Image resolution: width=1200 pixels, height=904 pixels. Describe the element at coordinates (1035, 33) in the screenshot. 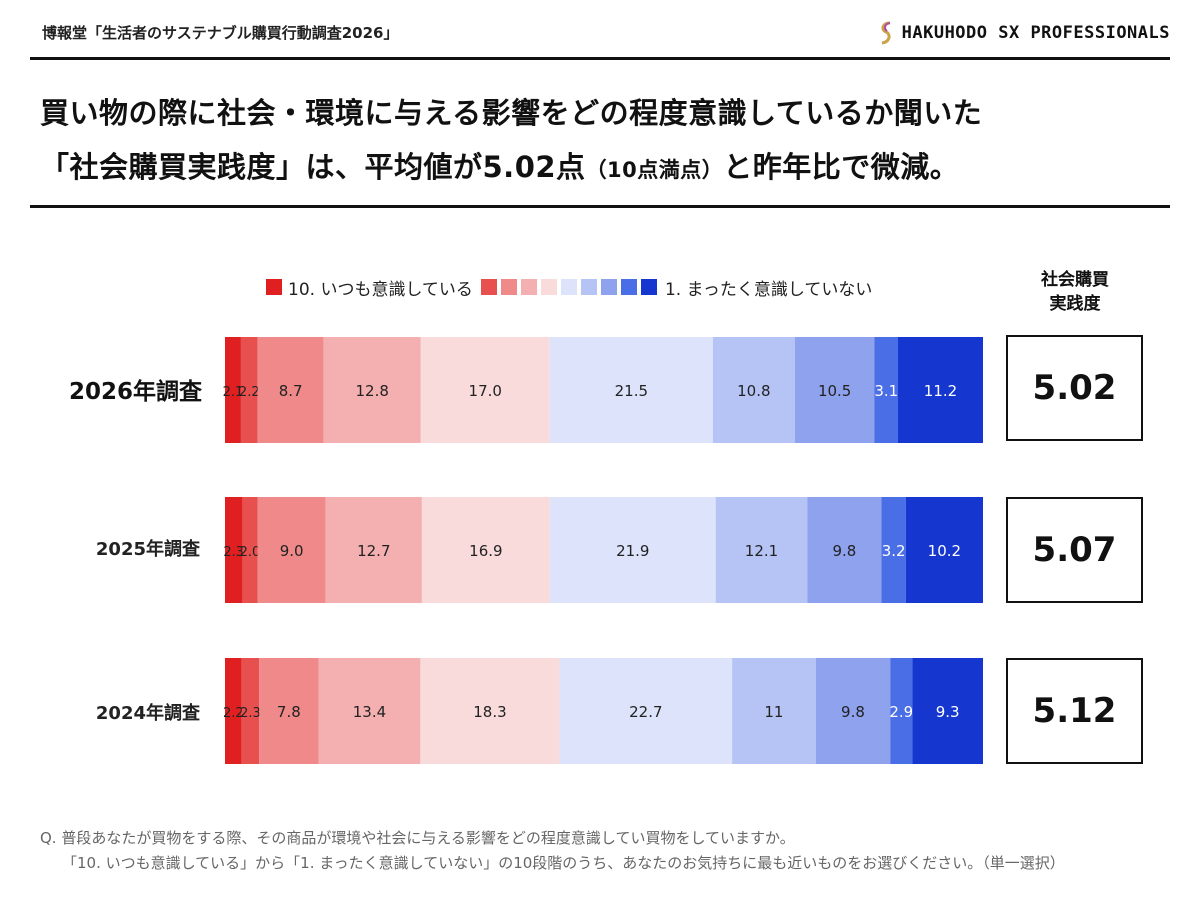

I see `brand-name: HAKUHODO SX PROFESSIONALS` at that location.